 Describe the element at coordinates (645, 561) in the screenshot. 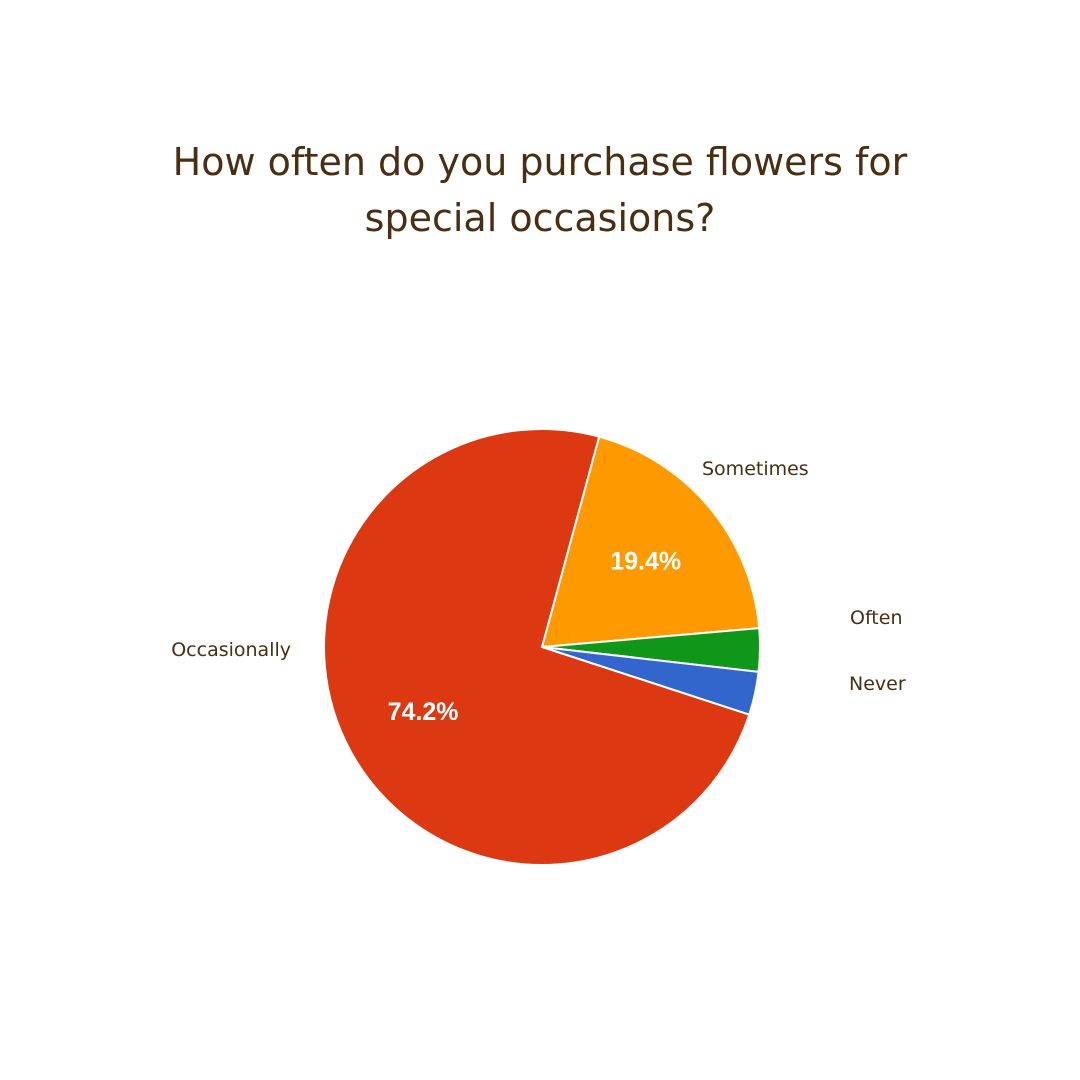

I see `pct-label-sometimes: 19.4%` at that location.